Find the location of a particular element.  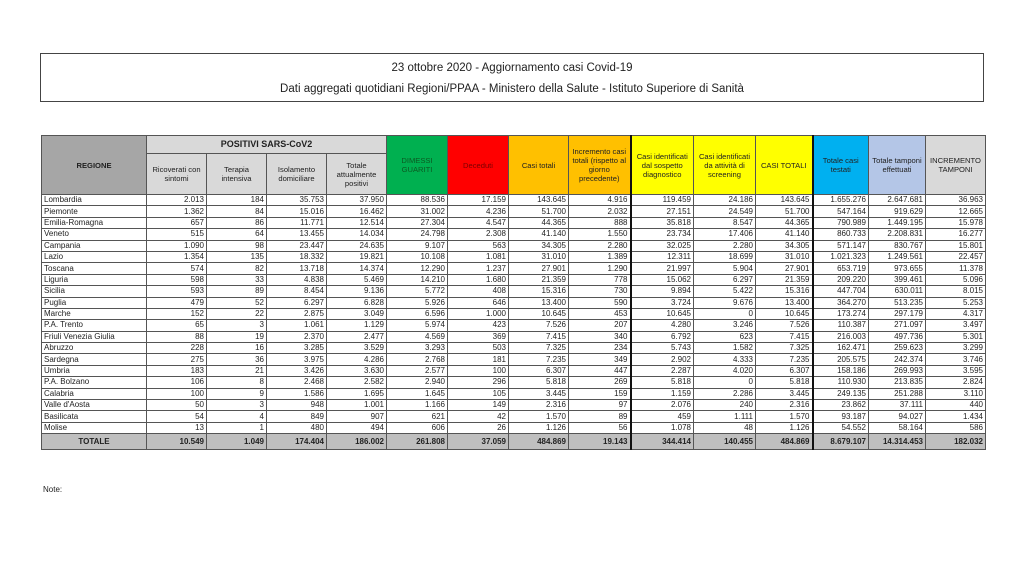

value-cell: 484.869 is located at coordinates (538, 442).